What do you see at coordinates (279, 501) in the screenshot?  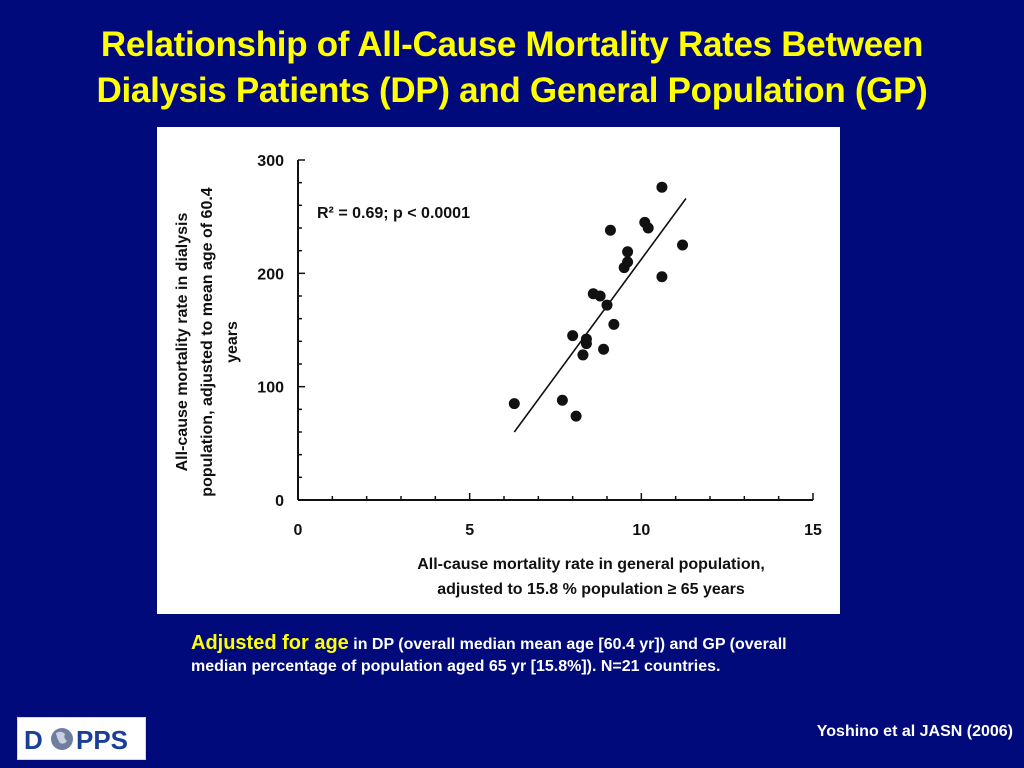 I see `y-tick-label: 0` at bounding box center [279, 501].